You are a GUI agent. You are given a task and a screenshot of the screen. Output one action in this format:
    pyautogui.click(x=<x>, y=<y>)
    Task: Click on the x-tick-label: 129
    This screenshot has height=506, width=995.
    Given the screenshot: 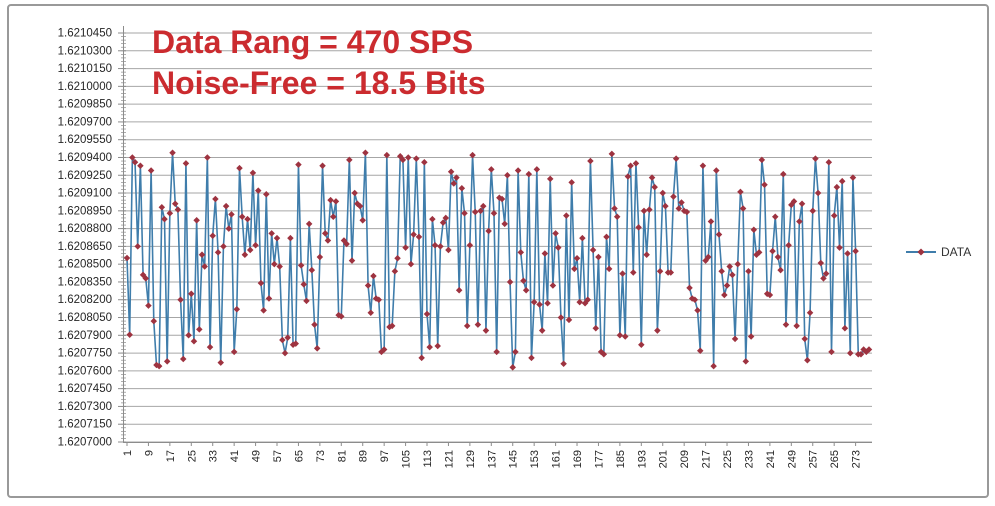 What is the action you would take?
    pyautogui.click(x=471, y=459)
    